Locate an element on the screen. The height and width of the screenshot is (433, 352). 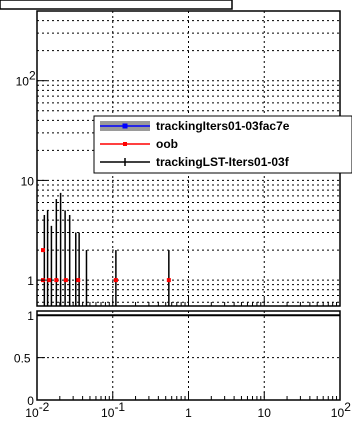
legend-label: trackingLST-Iters01-03f is located at coordinates (223, 162).